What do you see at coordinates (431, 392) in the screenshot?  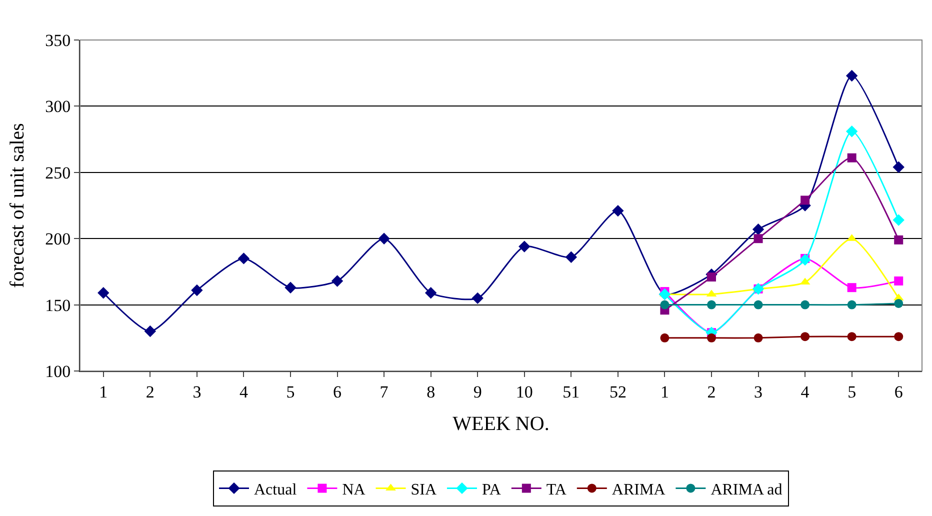 I see `x-tick-label: 8` at bounding box center [431, 392].